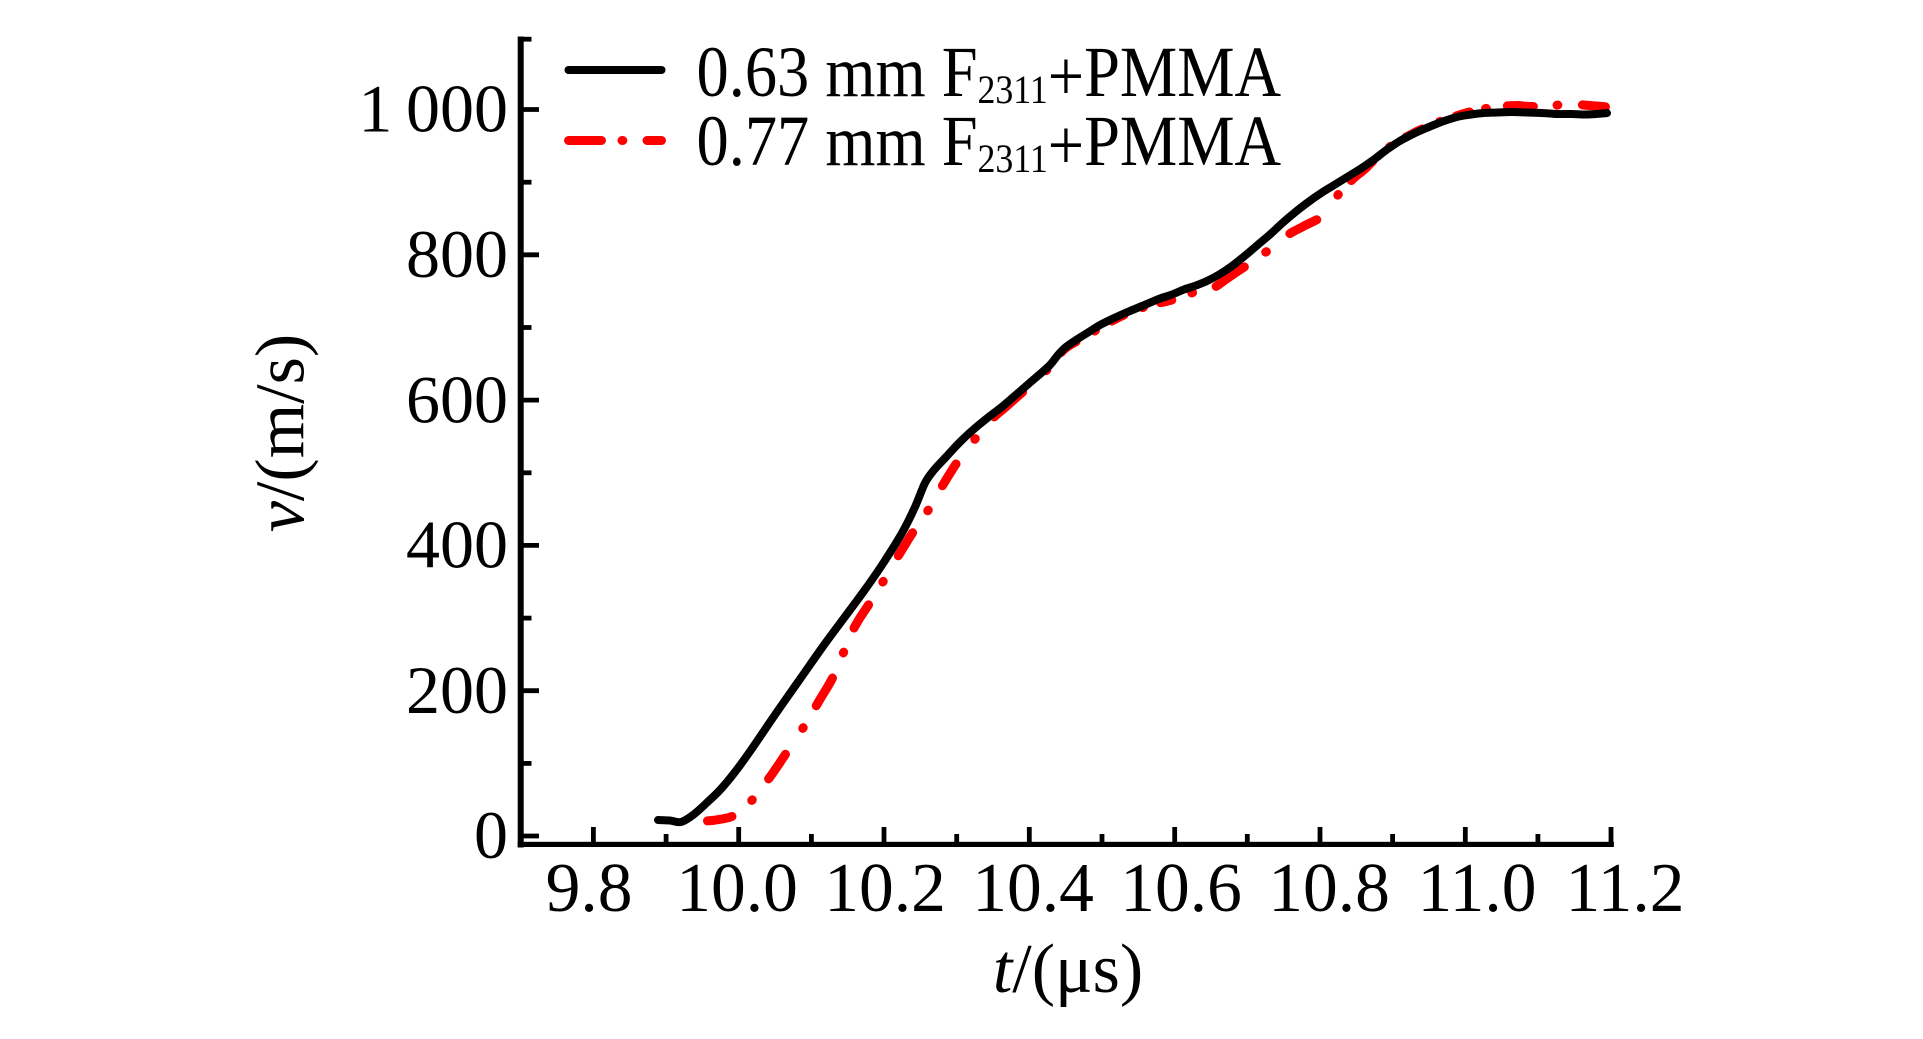  Describe the element at coordinates (1624, 888) in the screenshot. I see `svg-text: 11.2` at that location.